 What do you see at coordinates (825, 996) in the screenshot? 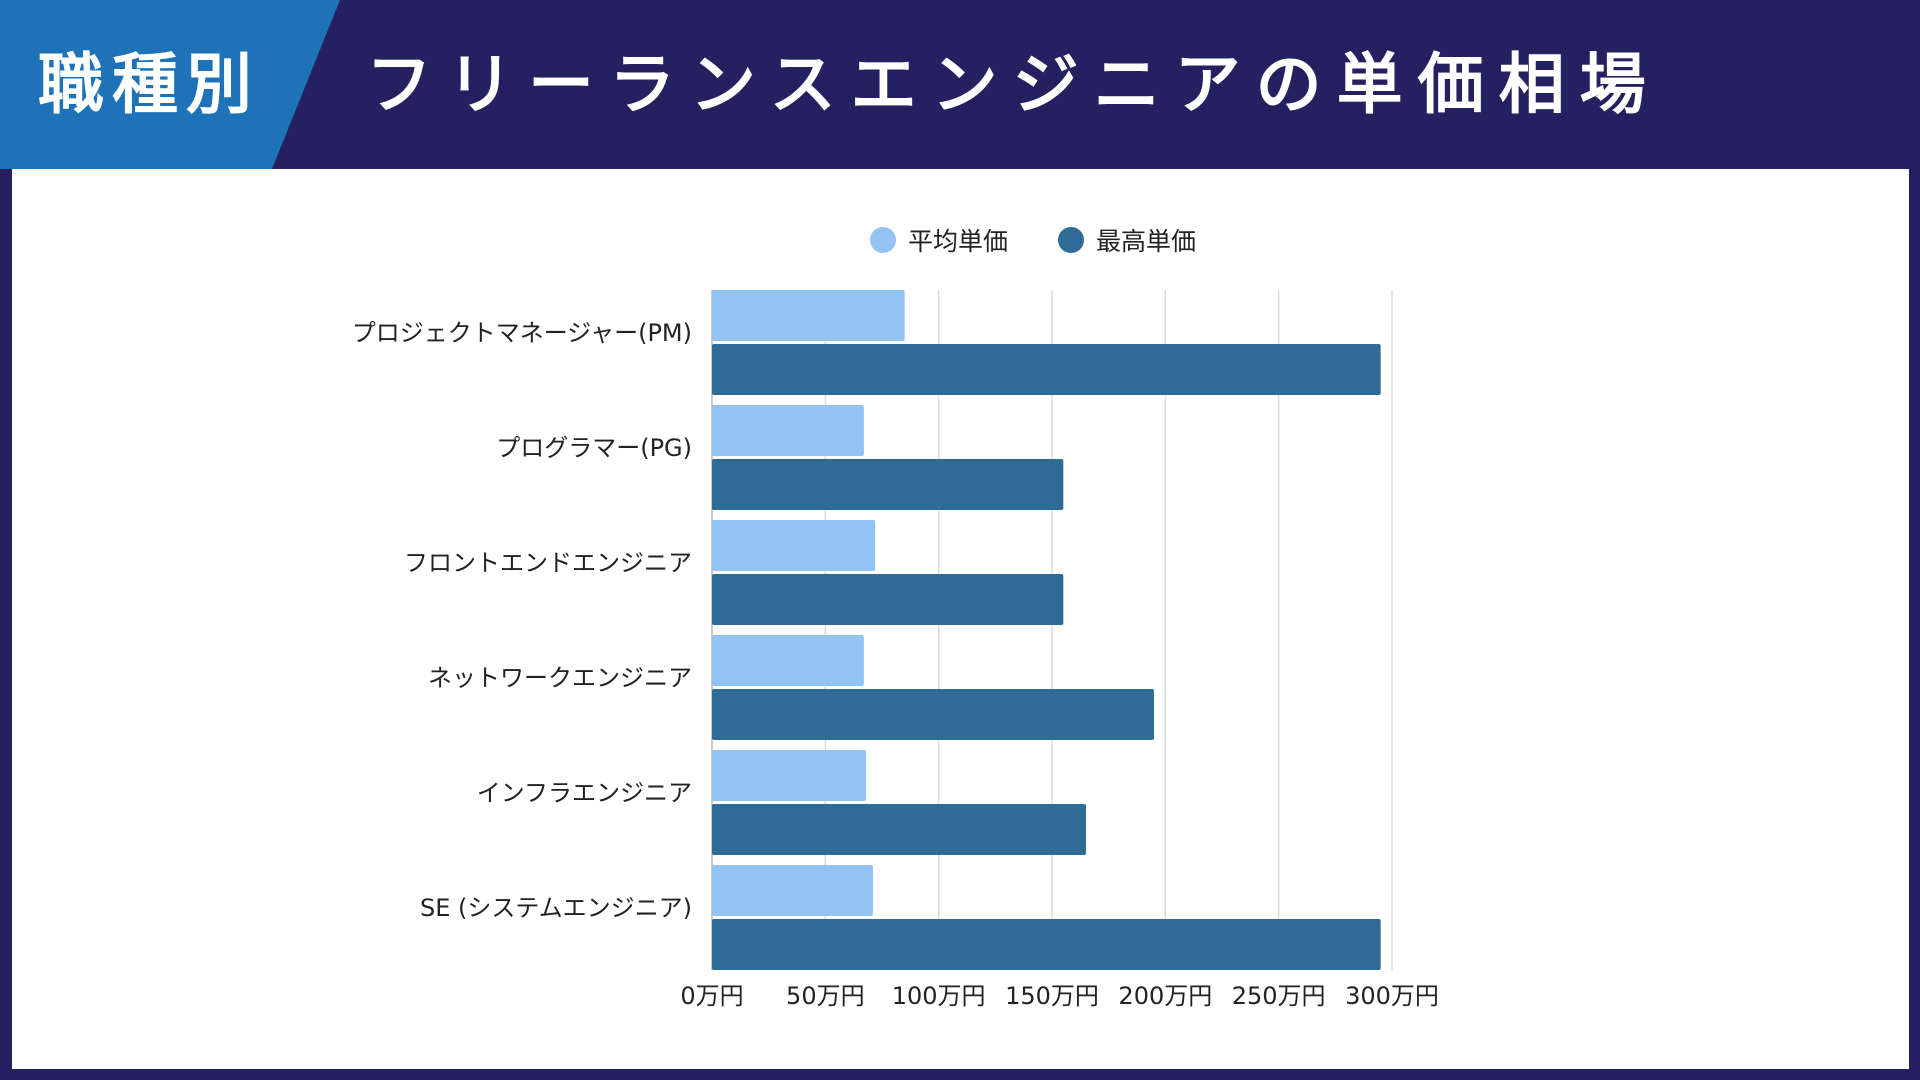
I see `x-tick-label: 50万円` at bounding box center [825, 996].